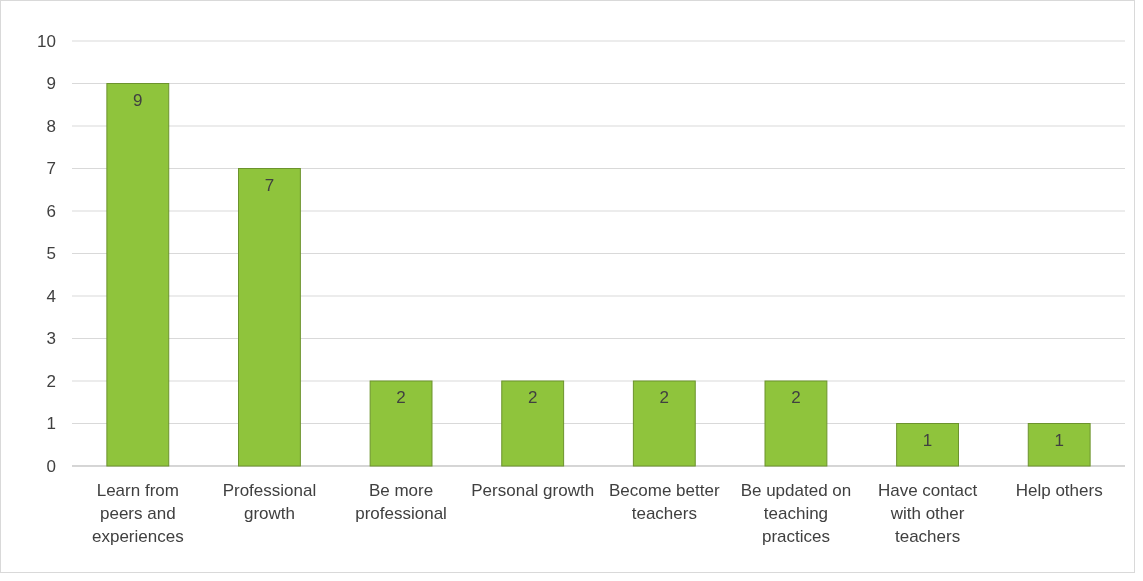 Image resolution: width=1143 pixels, height=581 pixels. I want to click on y-tick-label: 7, so click(51, 169).